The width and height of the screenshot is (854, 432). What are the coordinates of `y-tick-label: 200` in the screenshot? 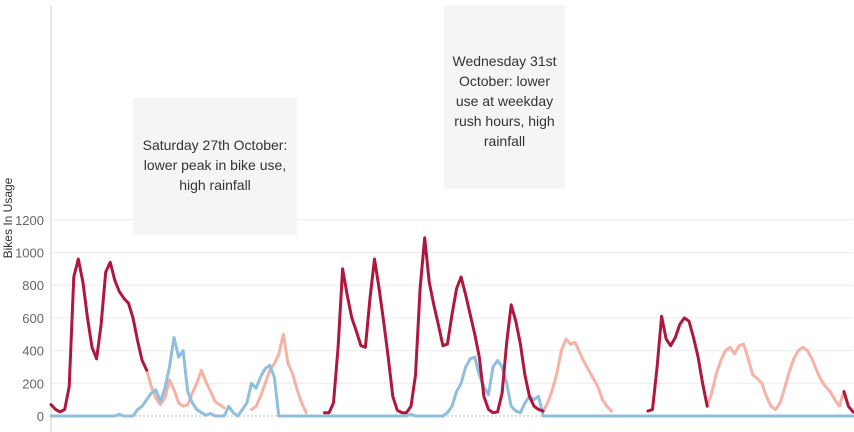 It's located at (33, 383).